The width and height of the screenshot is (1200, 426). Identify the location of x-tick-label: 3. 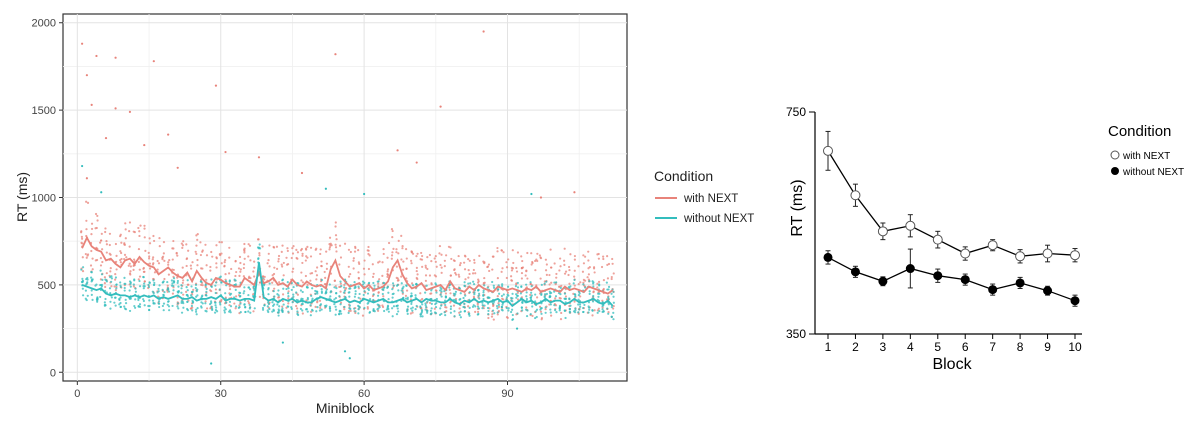
(883, 347).